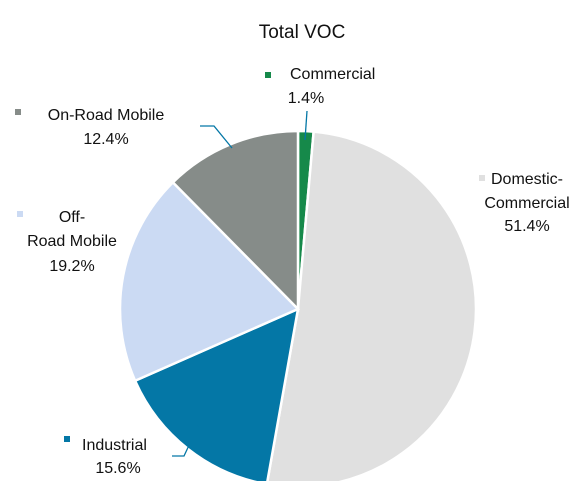  Describe the element at coordinates (332, 74) in the screenshot. I see `category-label: Commercial` at that location.